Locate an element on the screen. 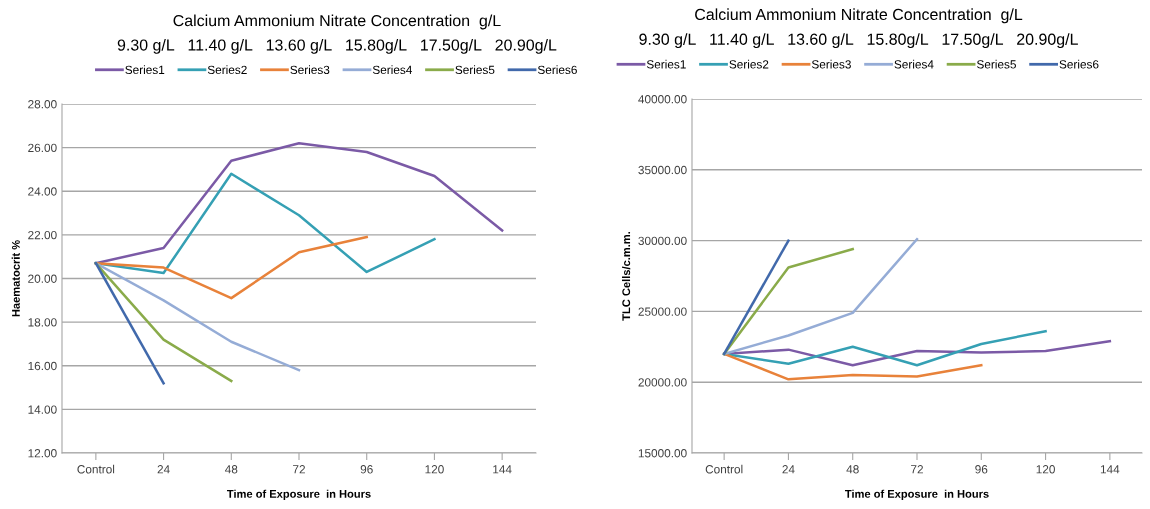 The image size is (1150, 509). y-tick-label: 30000.00 is located at coordinates (662, 240).